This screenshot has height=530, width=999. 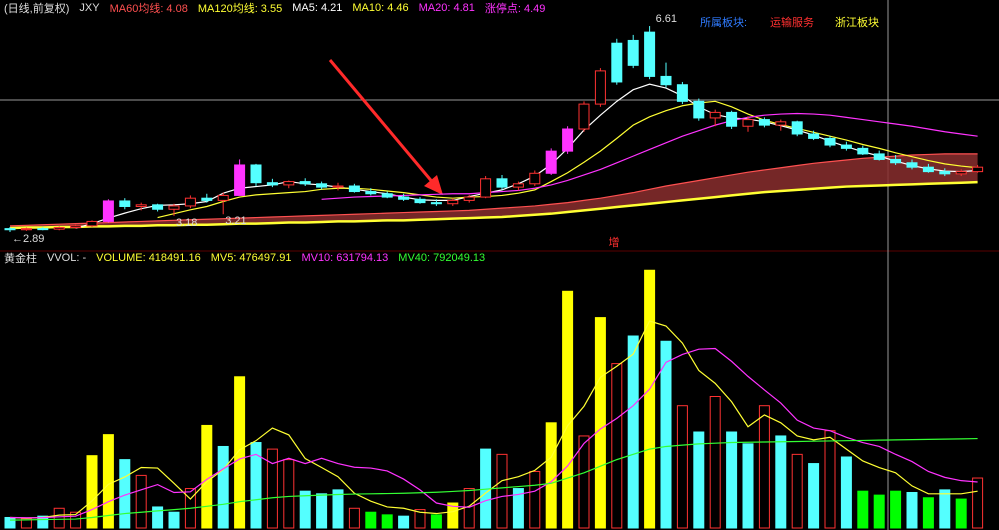 What do you see at coordinates (345, 258) in the screenshot?
I see `legend-entry: MV10: 631794.13` at bounding box center [345, 258].